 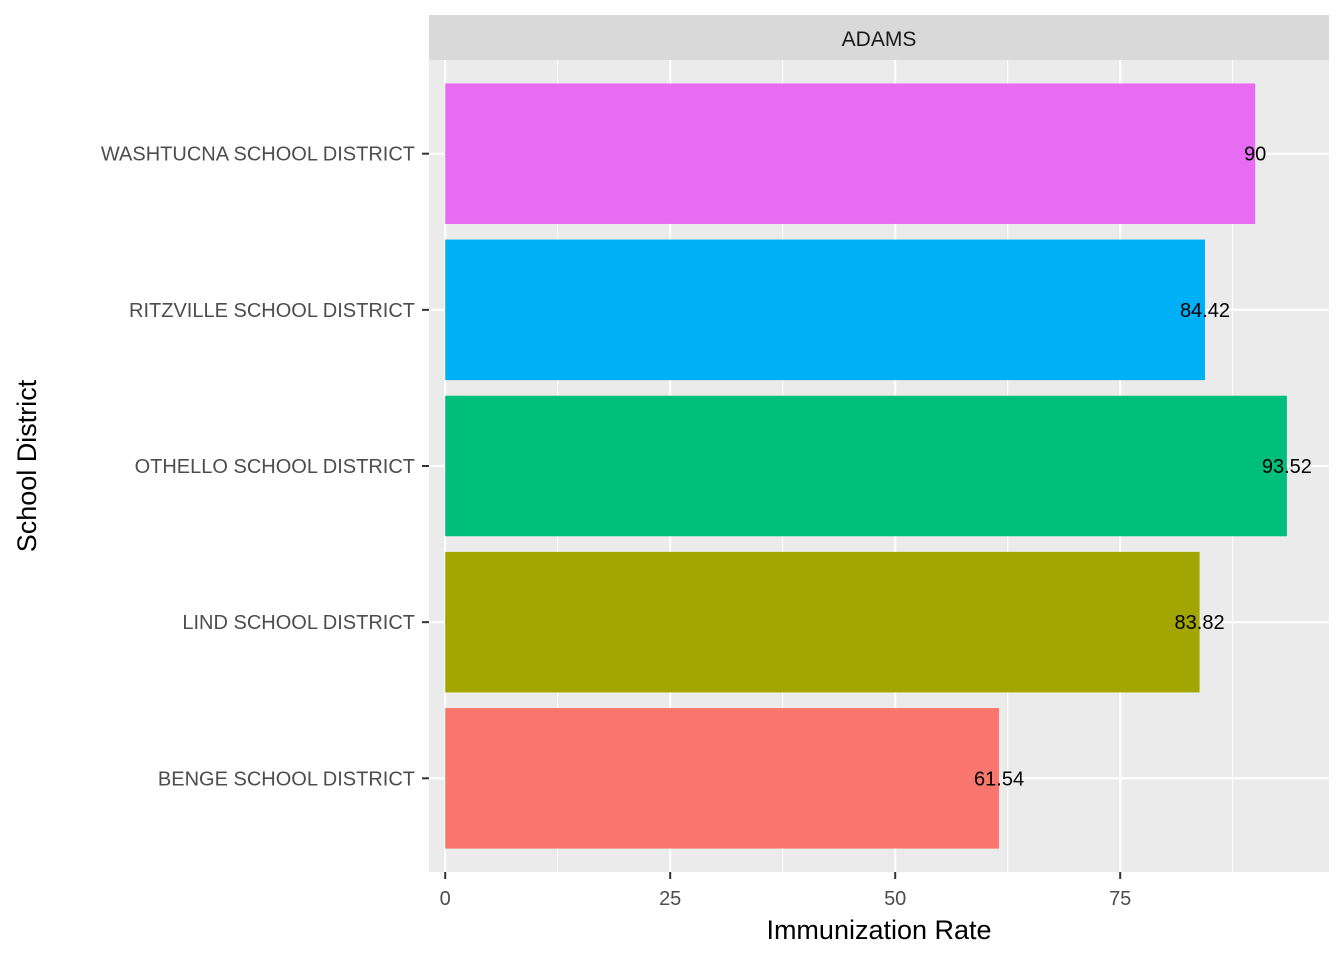 I want to click on bar-value-label: 83.82, so click(x=1200, y=623).